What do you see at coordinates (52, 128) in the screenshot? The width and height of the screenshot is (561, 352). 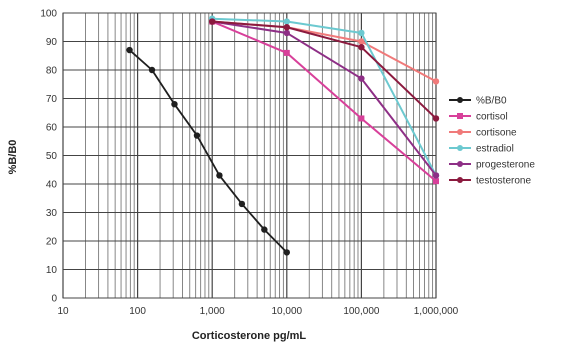 I see `y-tick-label: 60` at bounding box center [52, 128].